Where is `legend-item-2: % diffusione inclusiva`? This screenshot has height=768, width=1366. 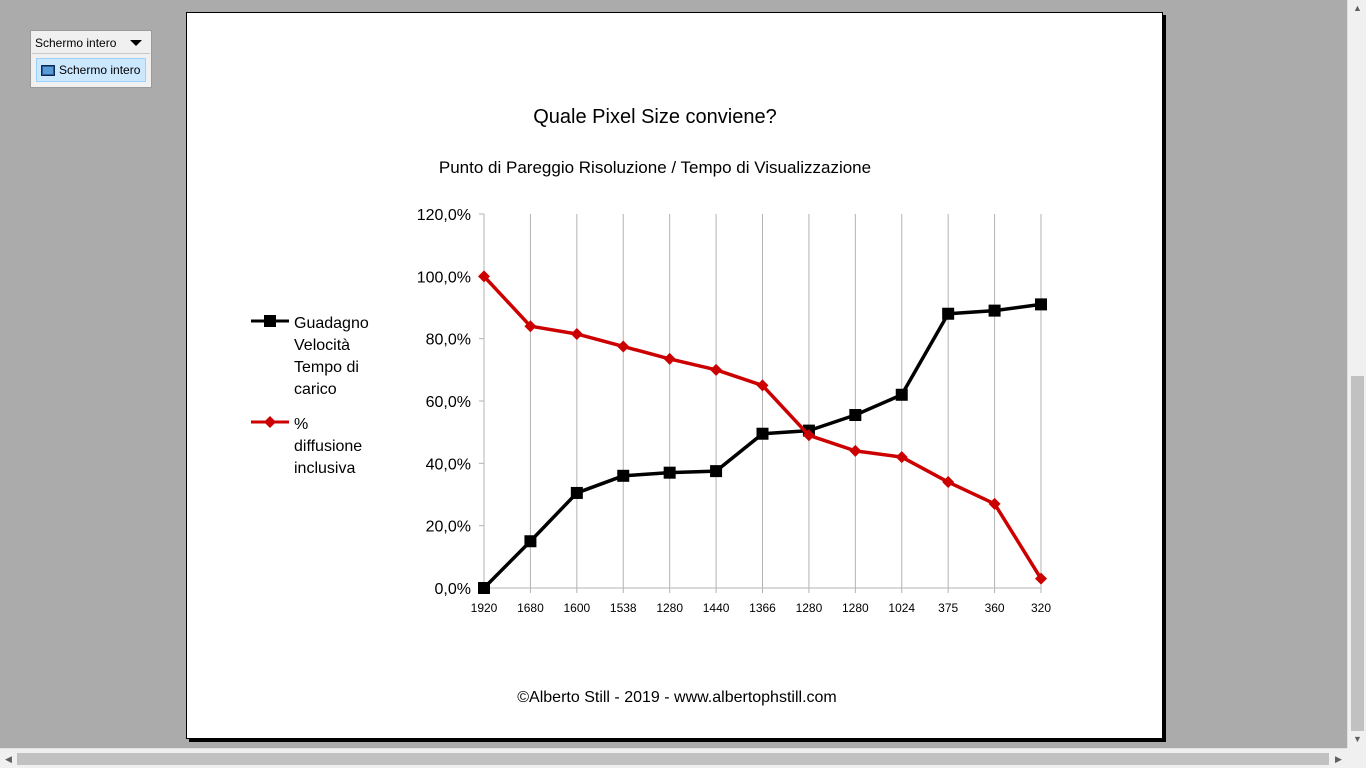 legend-item-2: % diffusione inclusiva is located at coordinates (306, 446).